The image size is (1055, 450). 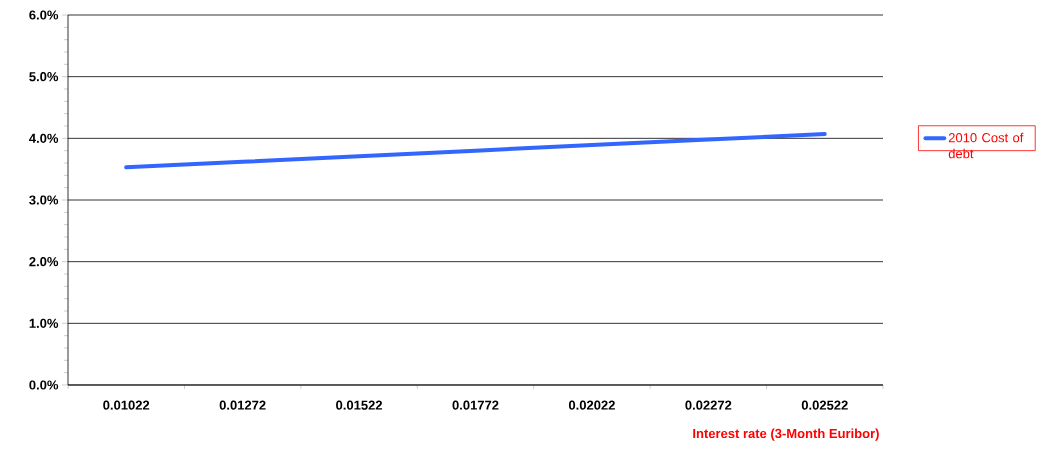 I want to click on y-tick-label: 3.0%, so click(x=44, y=200).